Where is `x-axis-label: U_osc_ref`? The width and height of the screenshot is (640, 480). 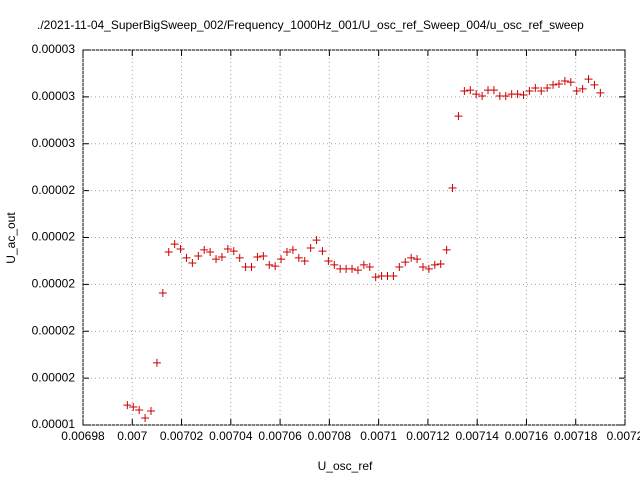
x-axis-label: U_osc_ref is located at coordinates (345, 466).